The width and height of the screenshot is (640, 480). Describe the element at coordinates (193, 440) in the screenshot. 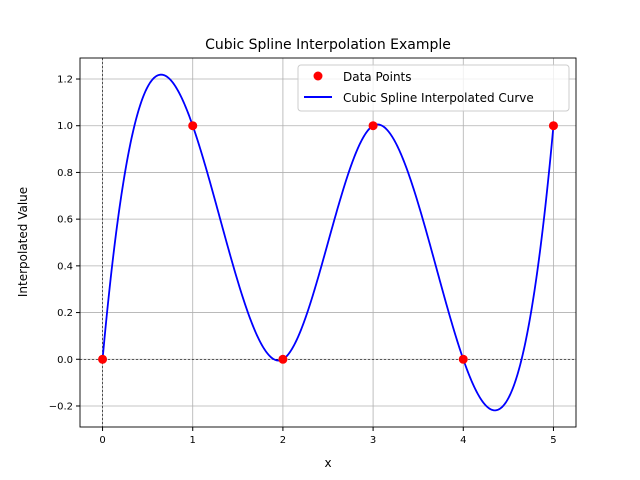

I see `x-tick-label: 1` at that location.